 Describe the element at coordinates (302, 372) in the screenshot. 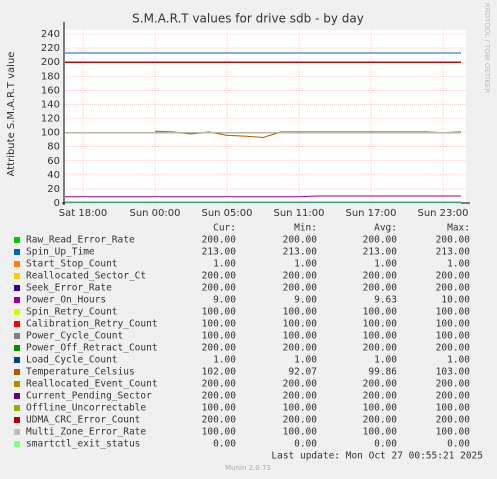

I see `legend-stat: 92.07` at that location.